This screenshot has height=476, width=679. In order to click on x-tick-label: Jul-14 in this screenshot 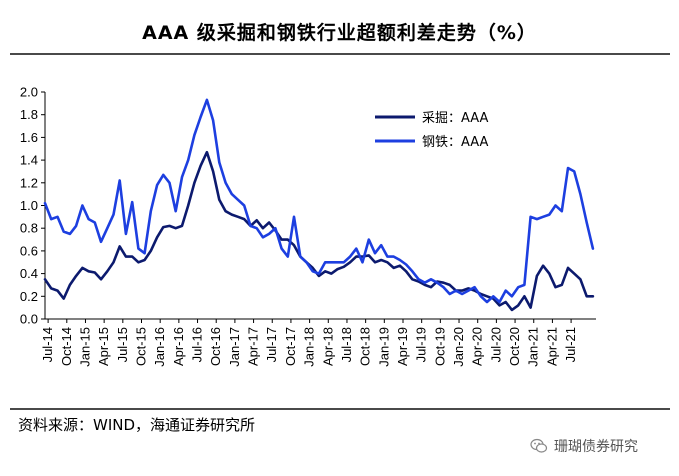, I will do `click(47, 344)`.